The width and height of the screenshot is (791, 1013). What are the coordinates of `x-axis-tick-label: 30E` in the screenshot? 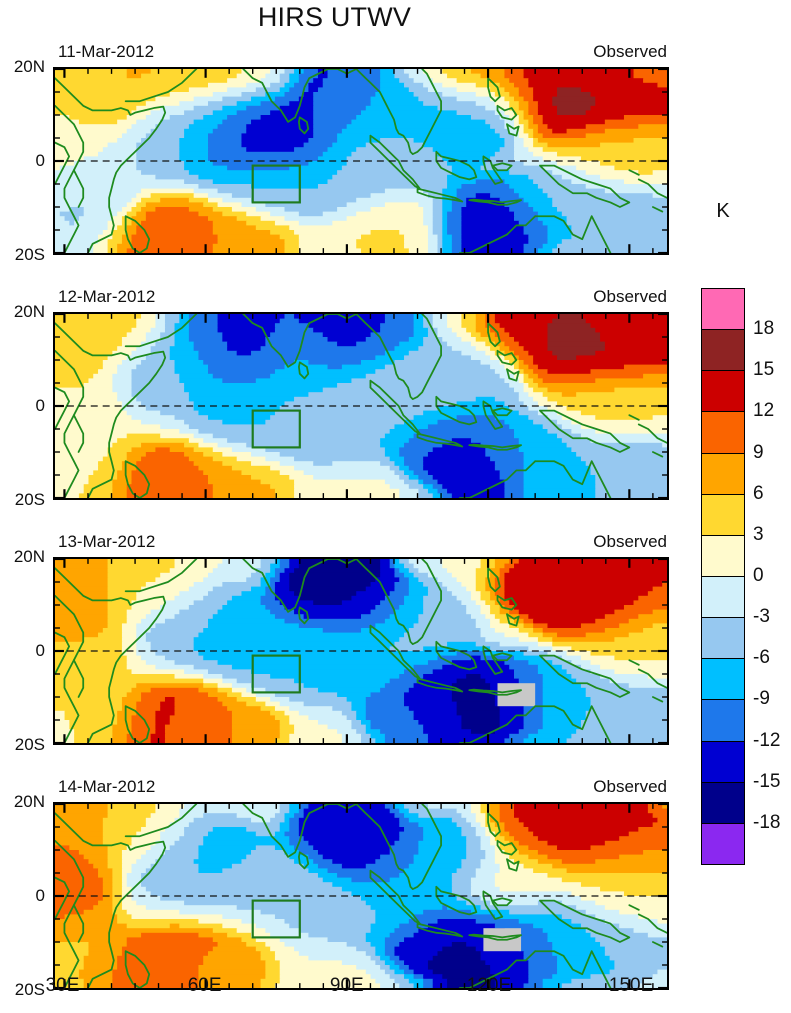 It's located at (62, 985).